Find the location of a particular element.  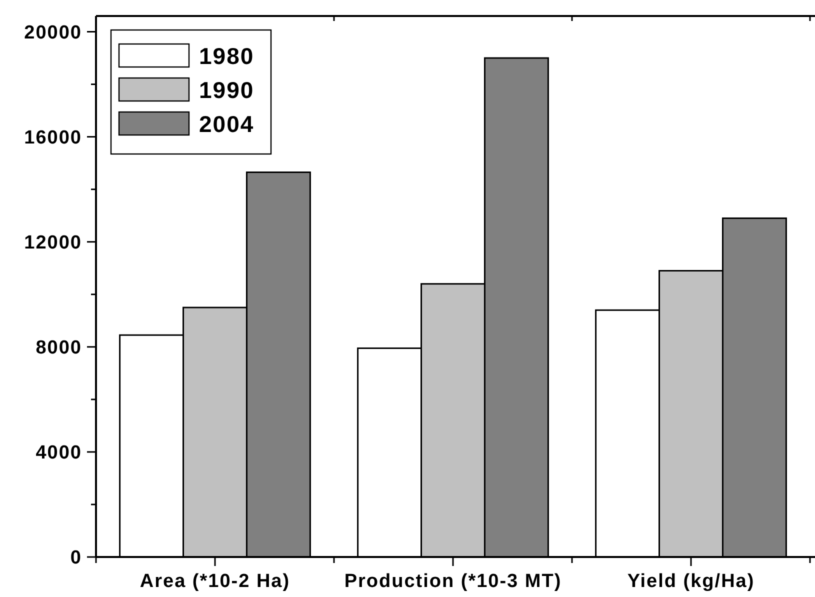

legend-label: 1980 is located at coordinates (226, 56).